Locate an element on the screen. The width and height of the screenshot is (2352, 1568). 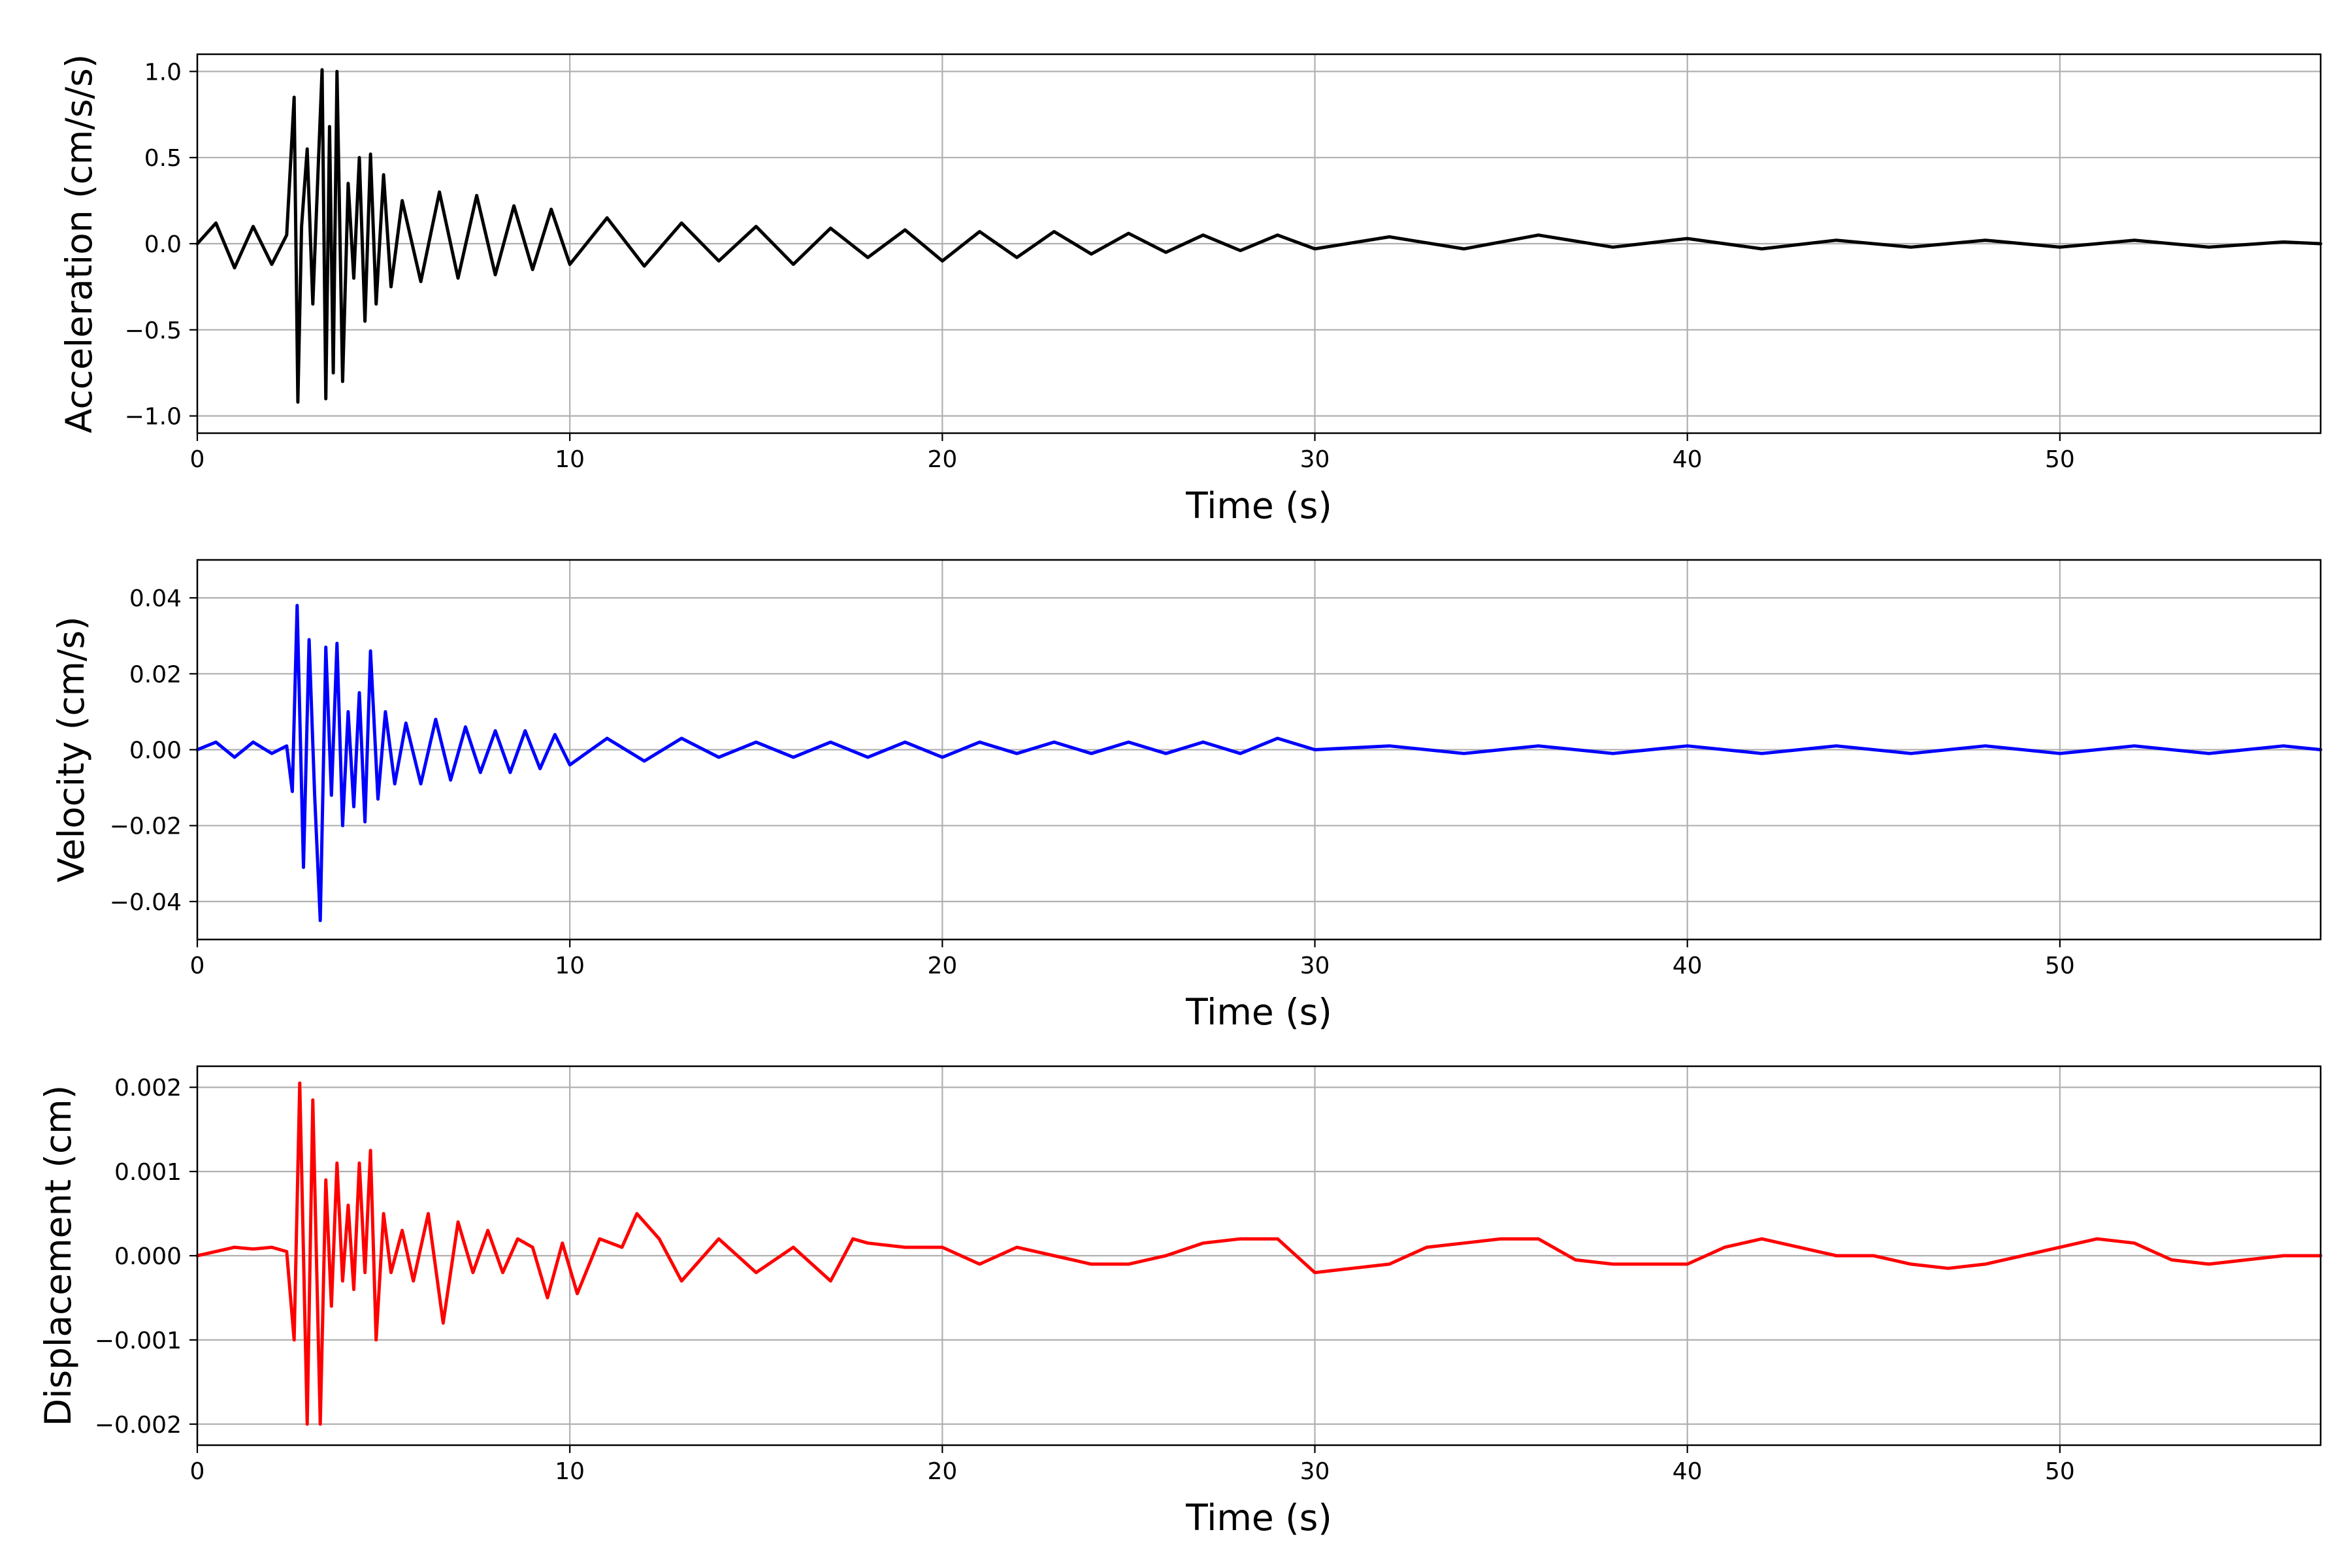
acceleration-ytick-label-0: −1.0 is located at coordinates (153, 417).